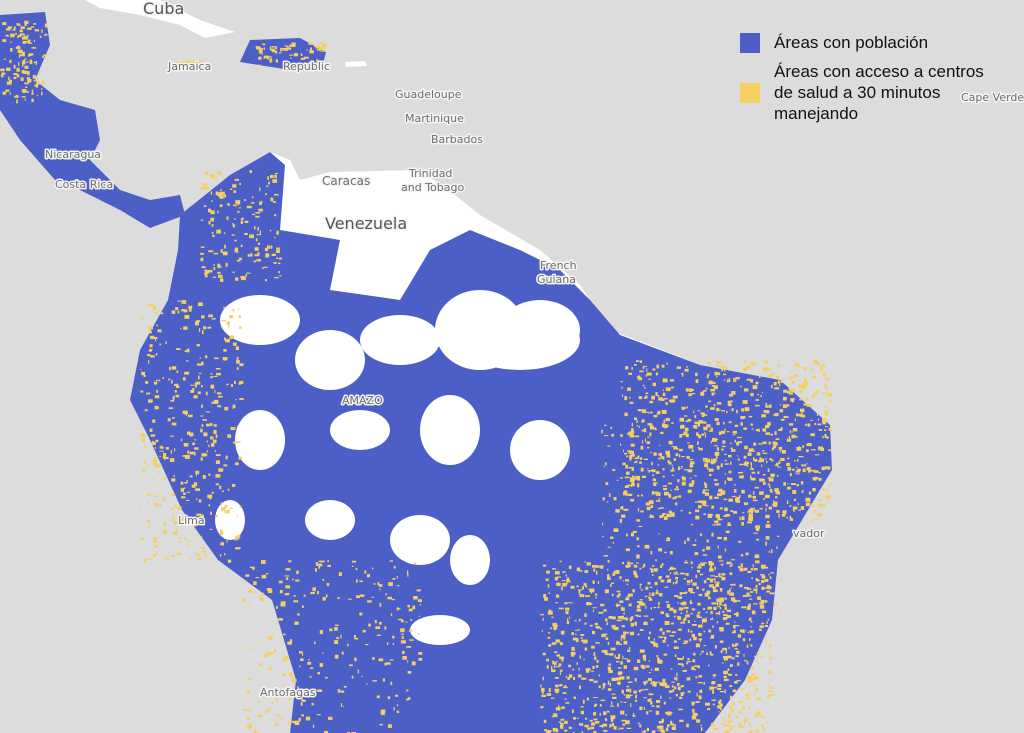  What do you see at coordinates (360, 430) in the screenshot?
I see `unpopulated-patch` at bounding box center [360, 430].